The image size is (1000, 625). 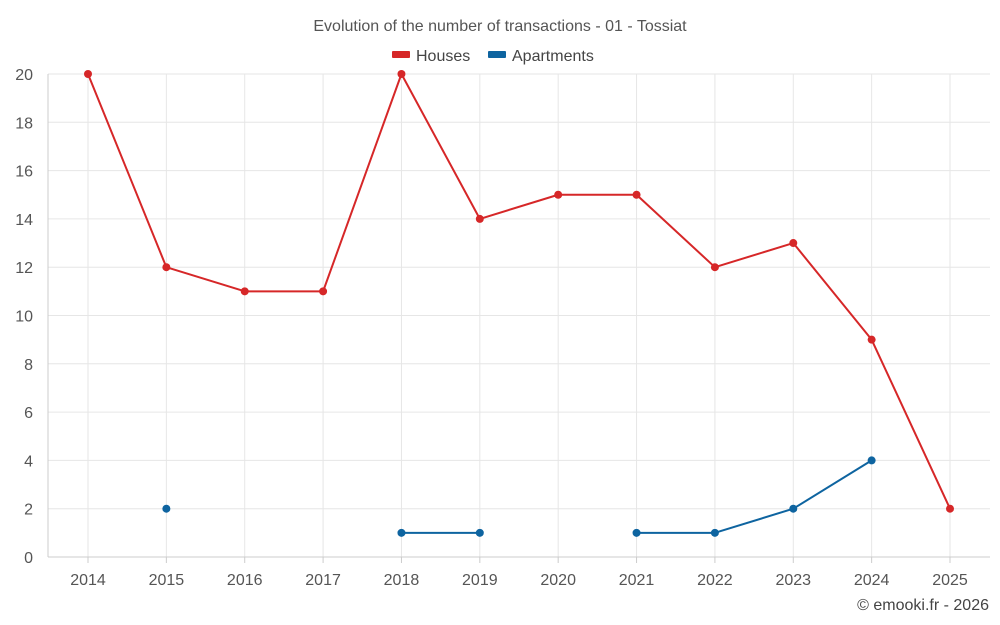 I want to click on legend-label-apartments: Apartments, so click(x=553, y=56).